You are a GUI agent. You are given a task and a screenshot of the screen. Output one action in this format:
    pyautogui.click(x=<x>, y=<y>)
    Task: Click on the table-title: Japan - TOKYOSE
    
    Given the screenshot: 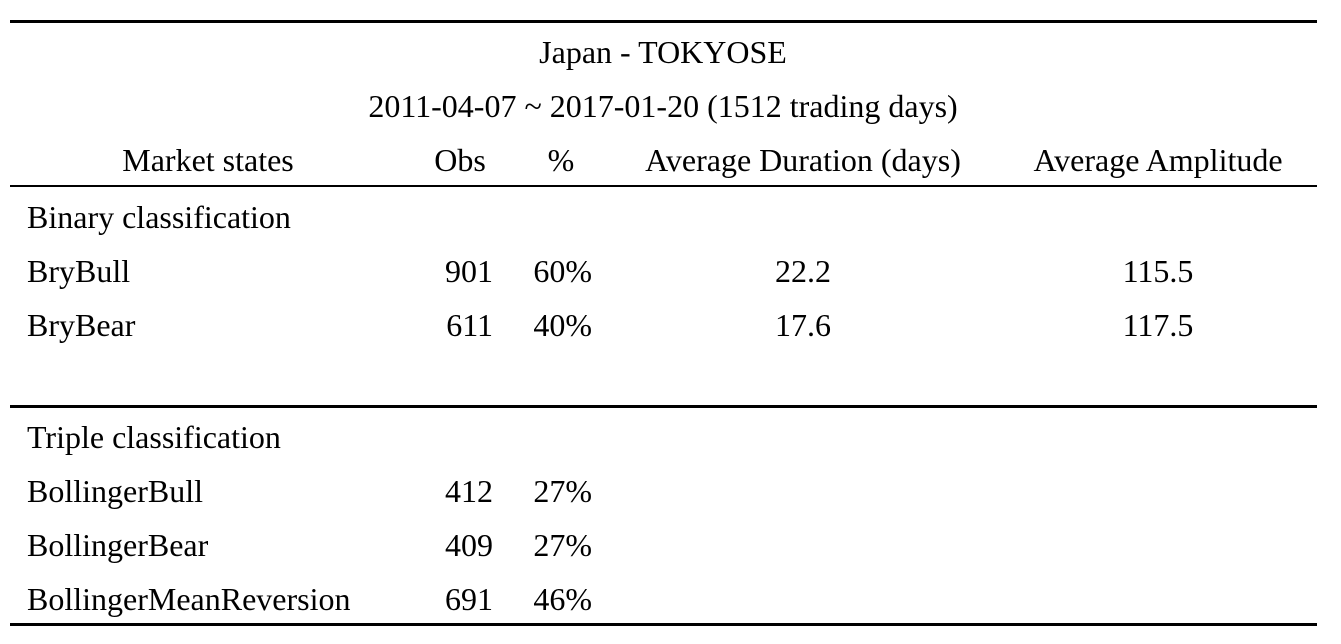 What is the action you would take?
    pyautogui.click(x=663, y=52)
    